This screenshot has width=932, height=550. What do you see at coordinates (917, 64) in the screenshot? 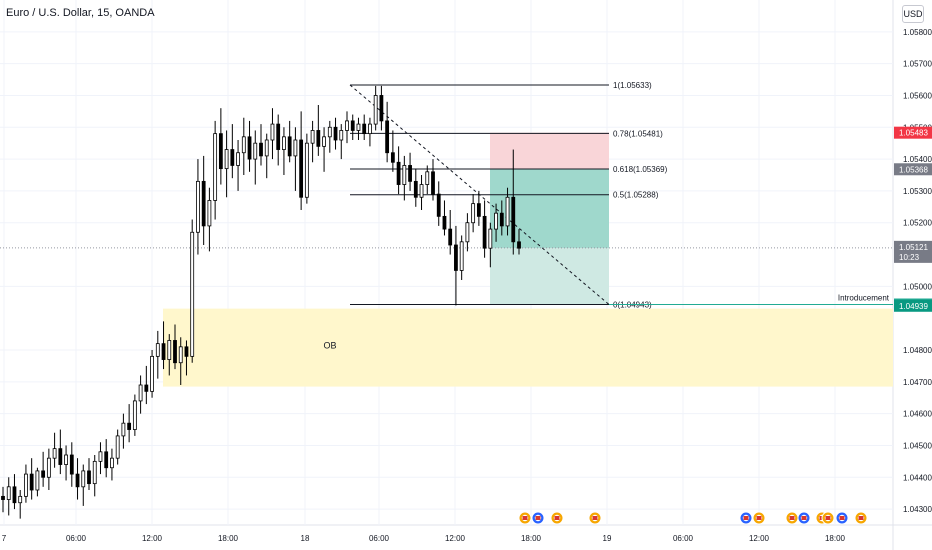
I see `y-tick-label: 1.05700` at bounding box center [917, 64].